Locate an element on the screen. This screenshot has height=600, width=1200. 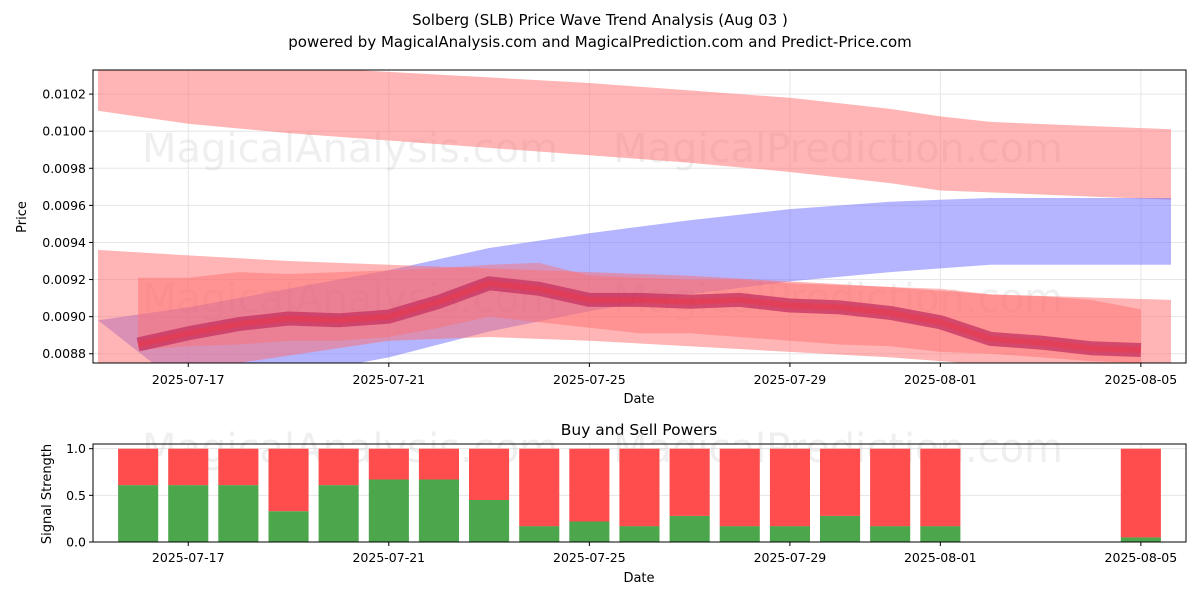
price-x-tick-label: 2025-07-25 is located at coordinates (589, 379).